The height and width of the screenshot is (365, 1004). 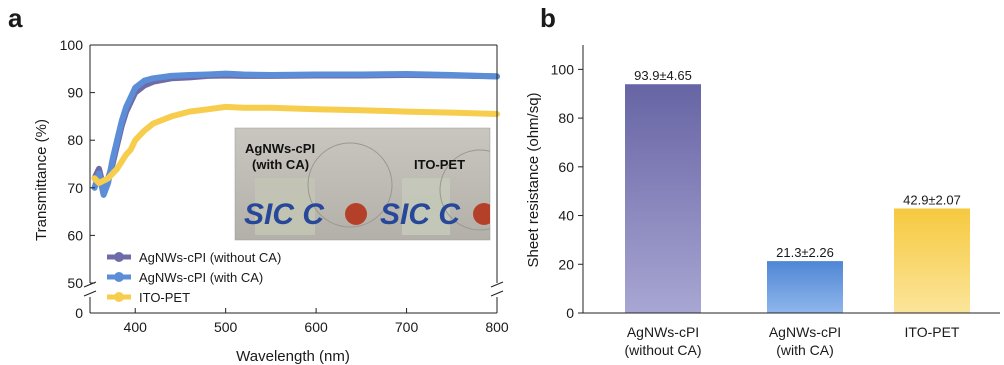 I want to click on b-y-tick-label: 100, so click(x=563, y=69).